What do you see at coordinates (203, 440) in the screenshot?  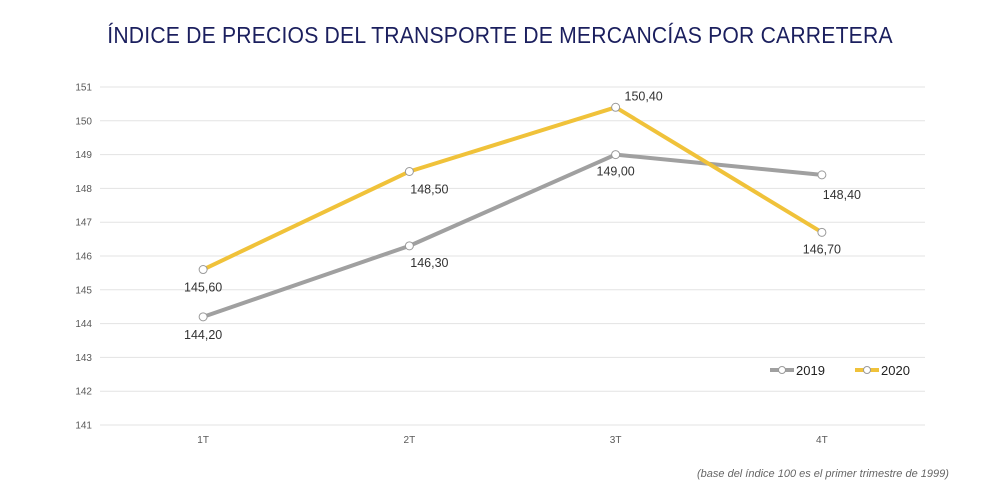 I see `x-tick-label: 1T` at bounding box center [203, 440].